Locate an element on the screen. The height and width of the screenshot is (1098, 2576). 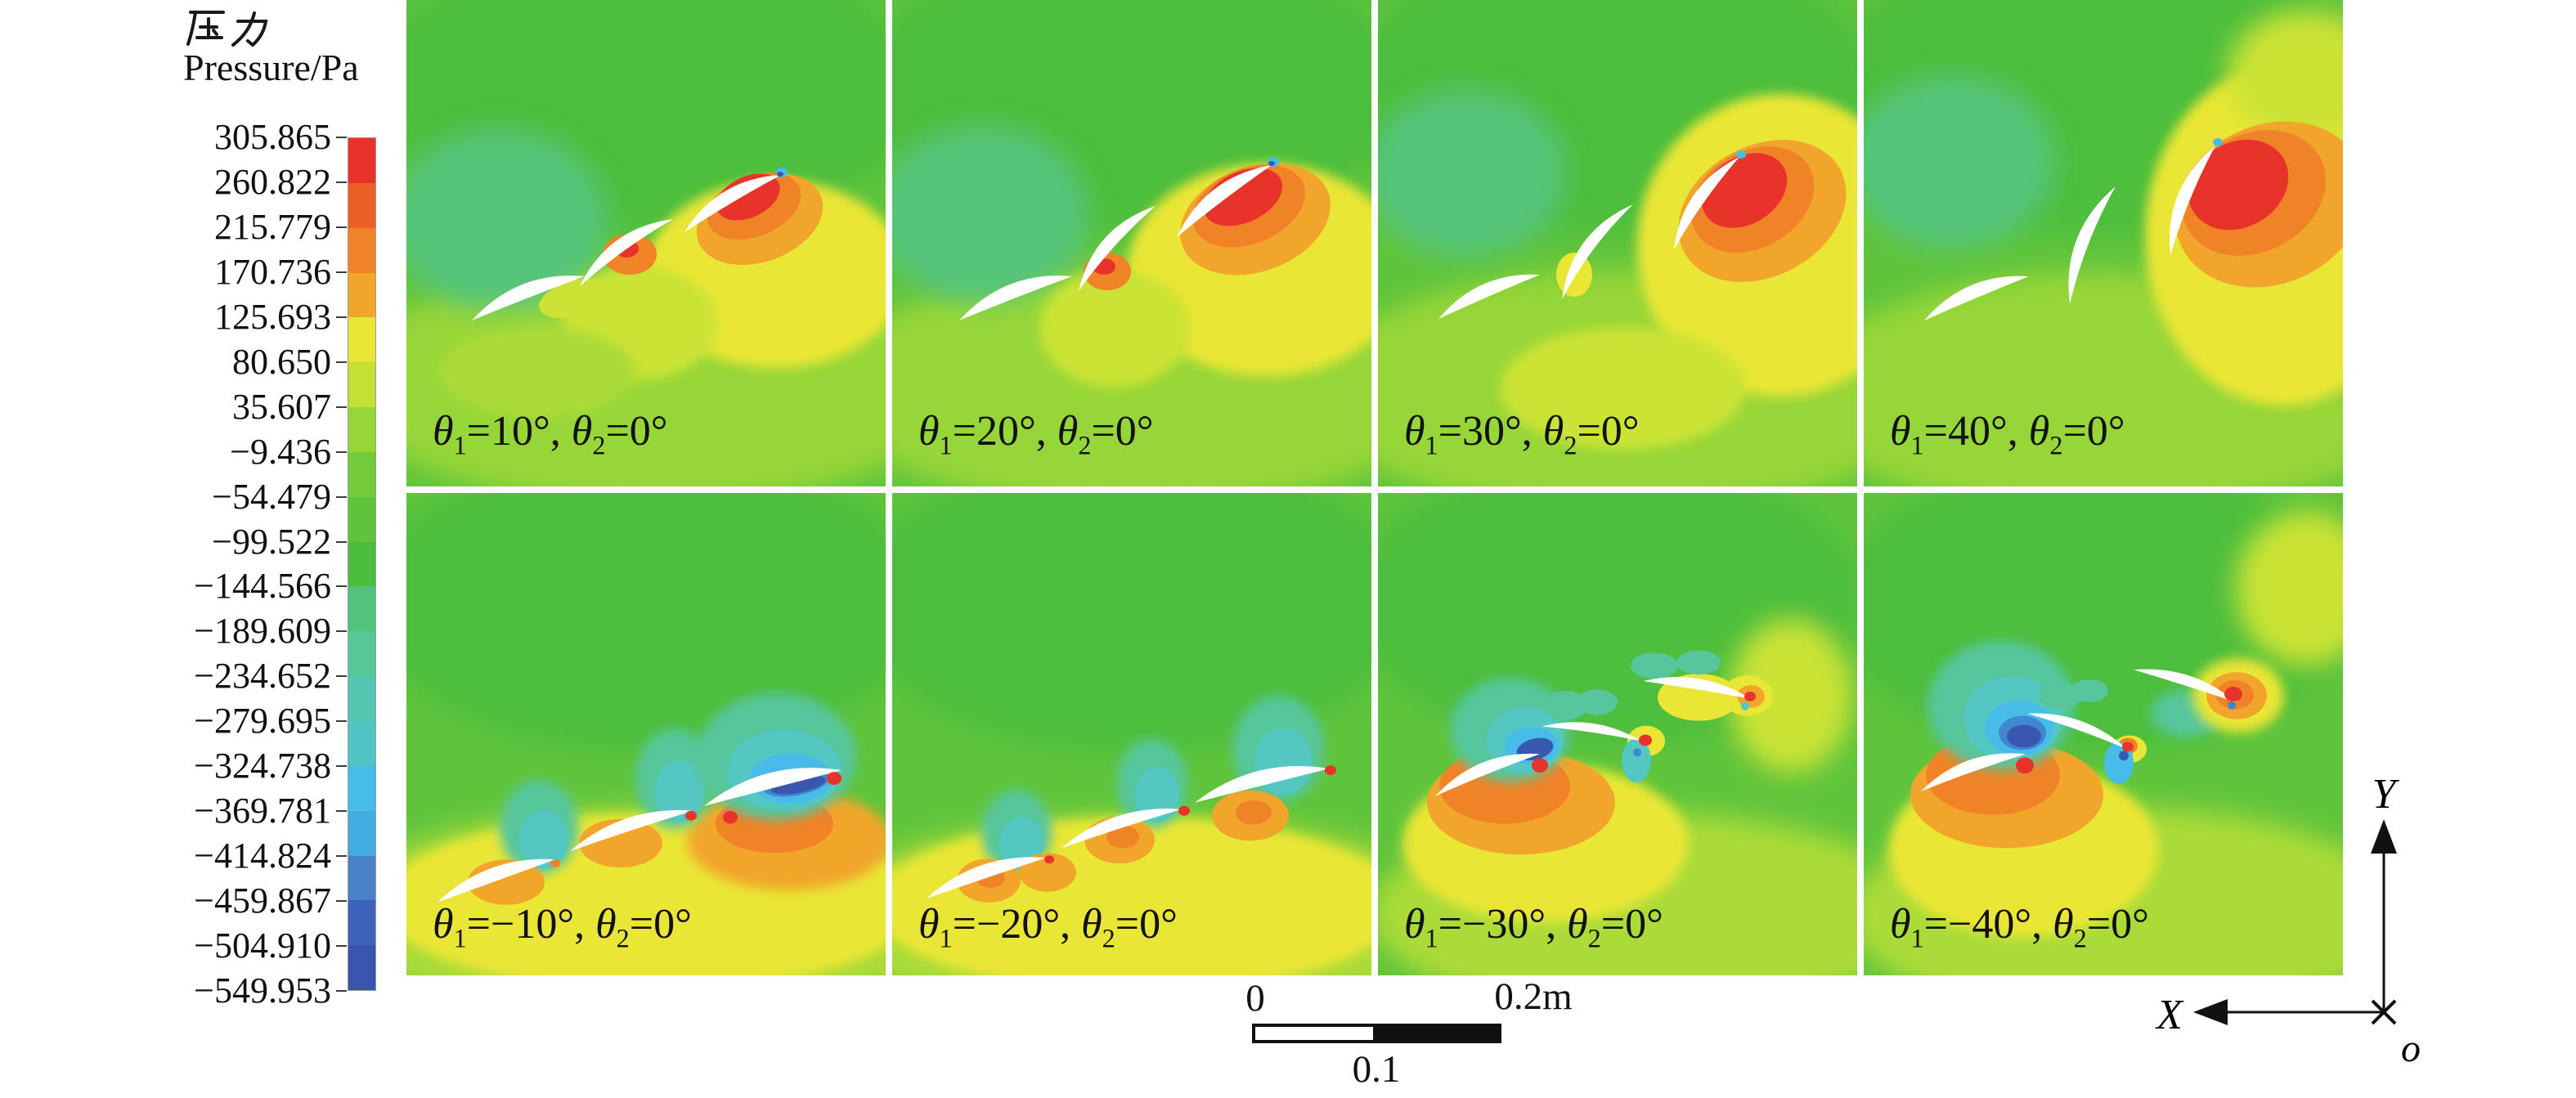
y-axis-arrowhead is located at coordinates (2384, 837).